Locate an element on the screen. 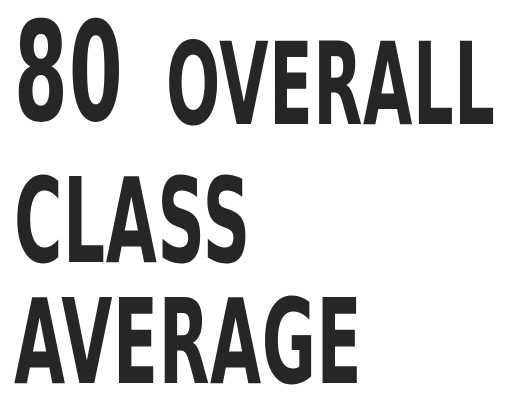  stat-value: 80 is located at coordinates (69, 76).